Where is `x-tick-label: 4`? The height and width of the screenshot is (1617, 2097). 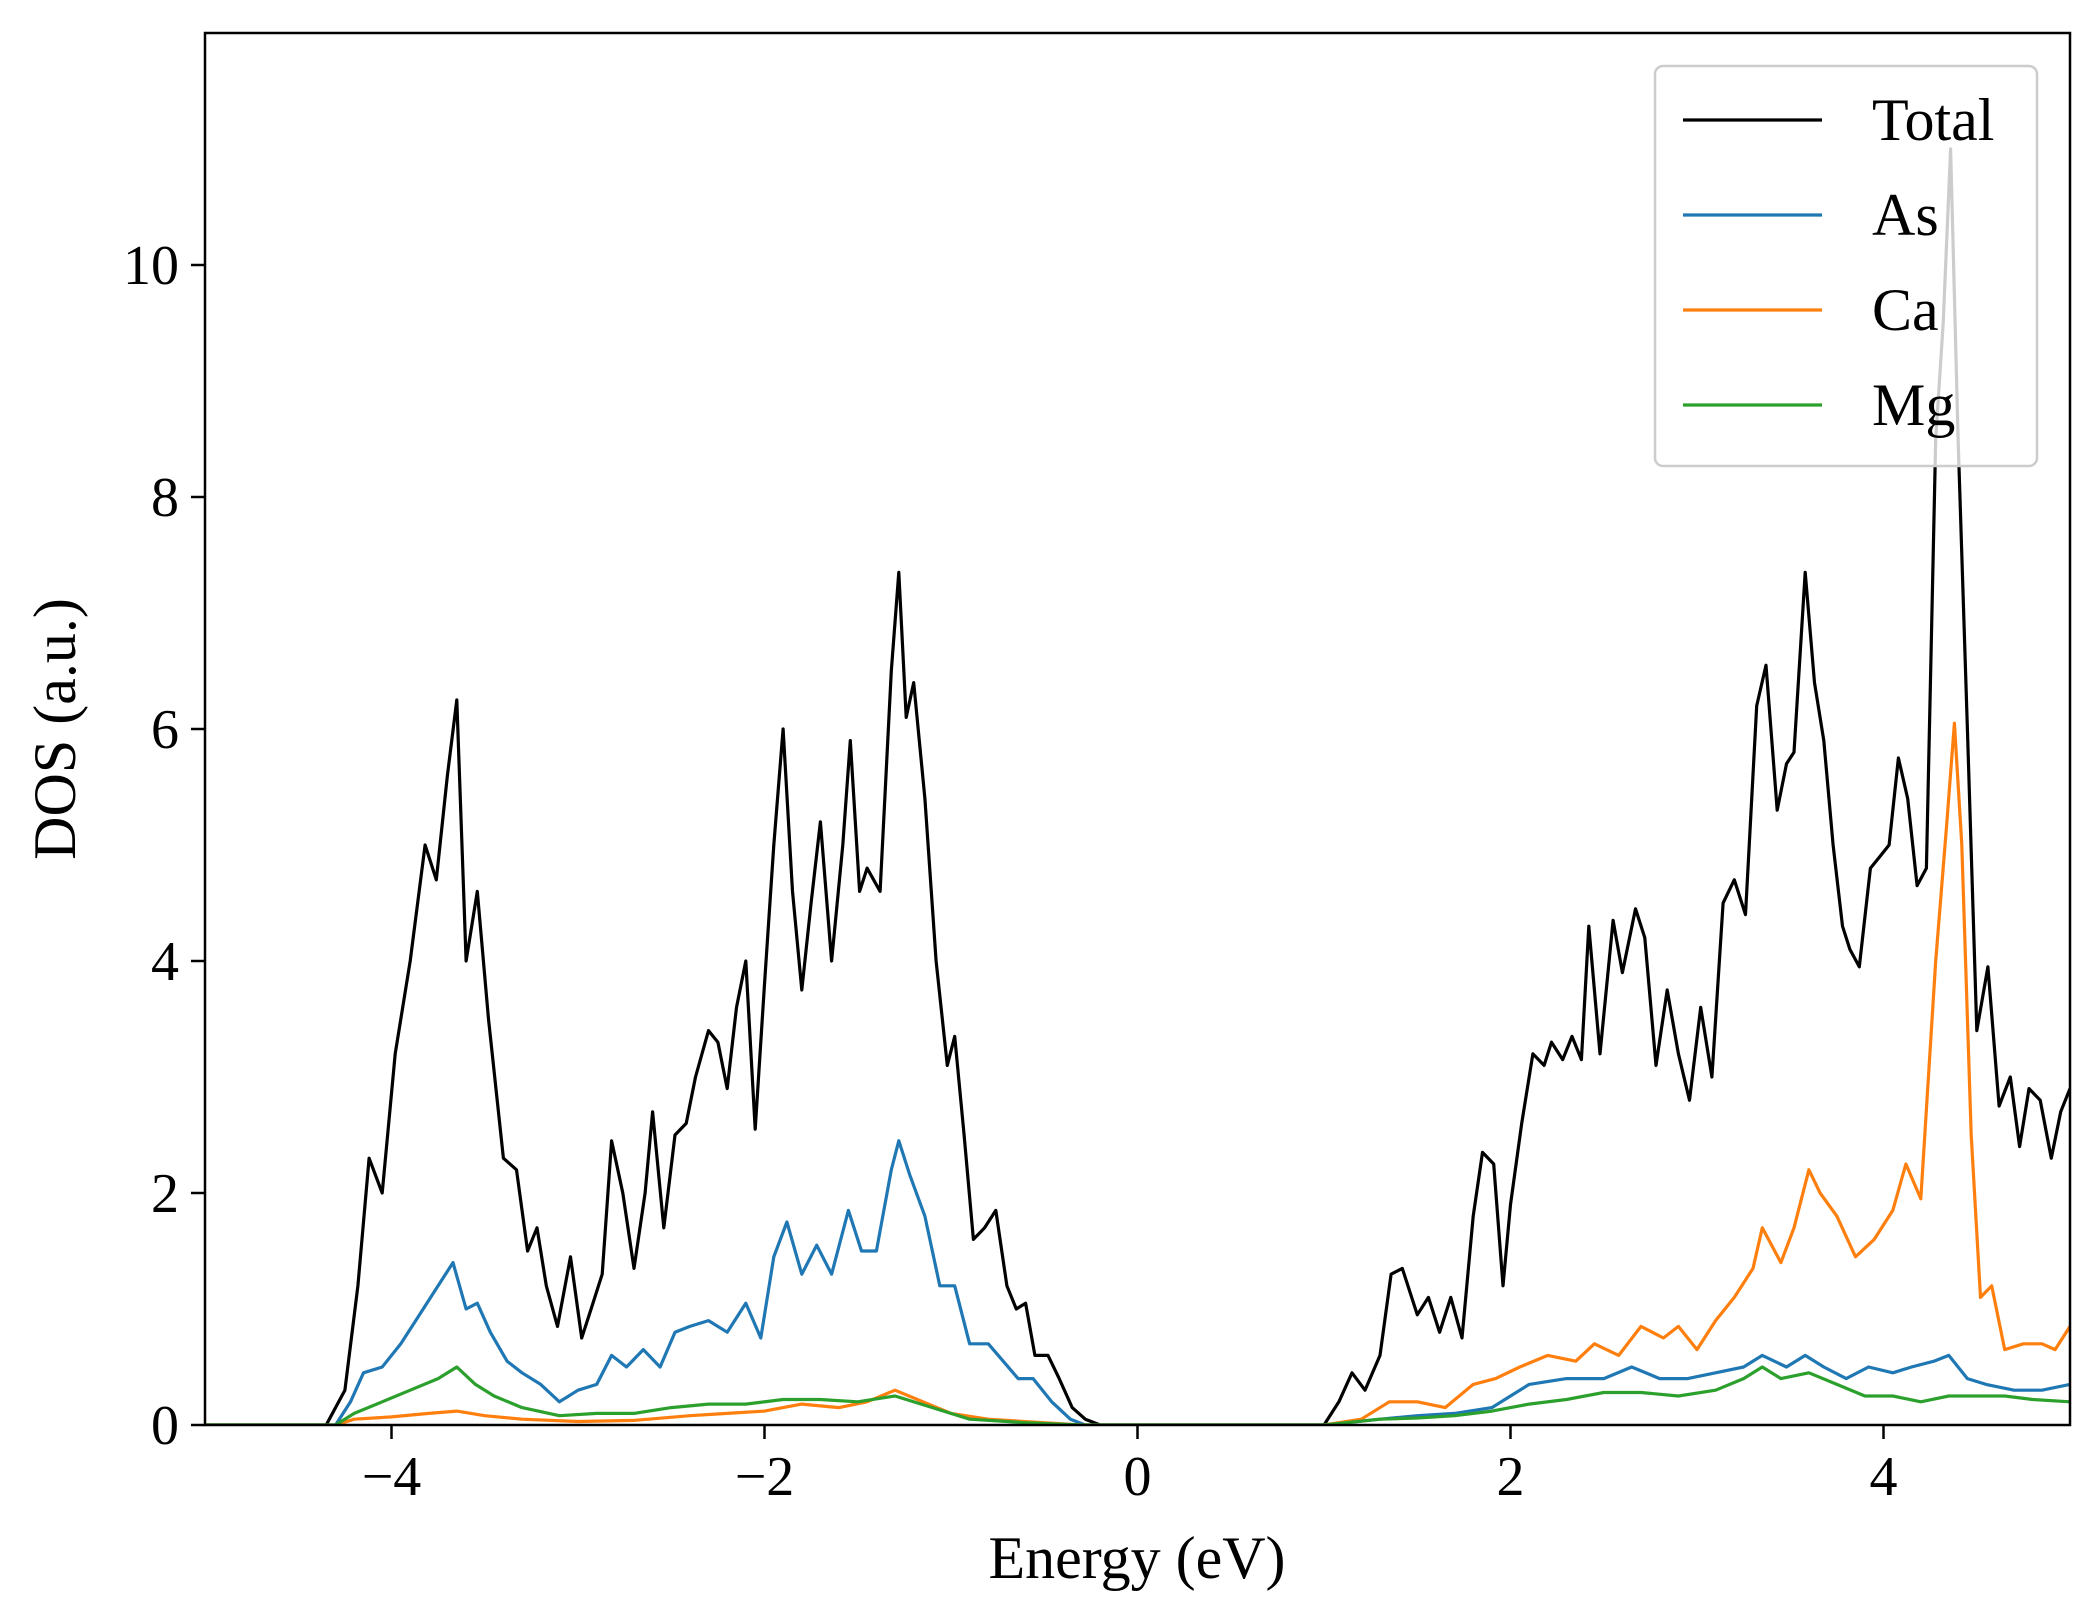
x-tick-label: 4 is located at coordinates (1884, 1477).